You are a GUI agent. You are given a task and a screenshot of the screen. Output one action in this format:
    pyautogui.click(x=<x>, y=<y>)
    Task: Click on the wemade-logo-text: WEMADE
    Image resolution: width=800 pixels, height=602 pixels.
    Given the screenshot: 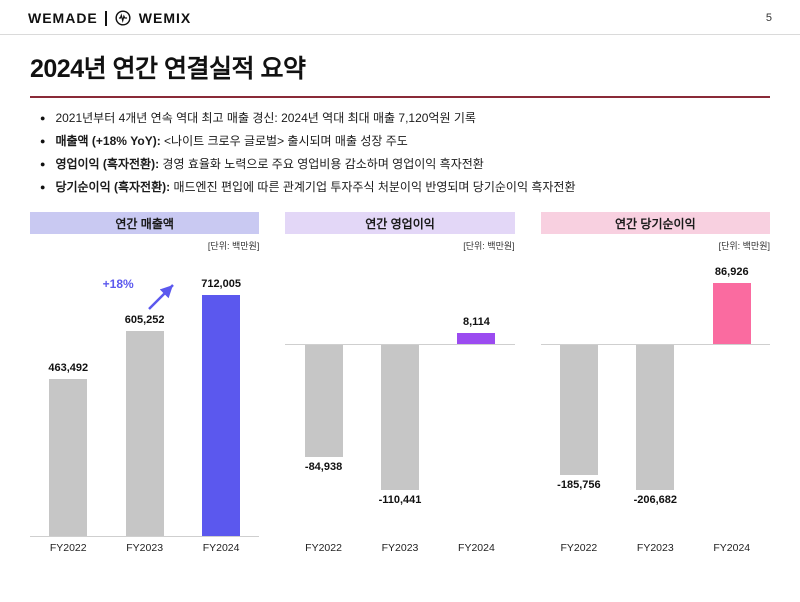 What is the action you would take?
    pyautogui.click(x=63, y=18)
    